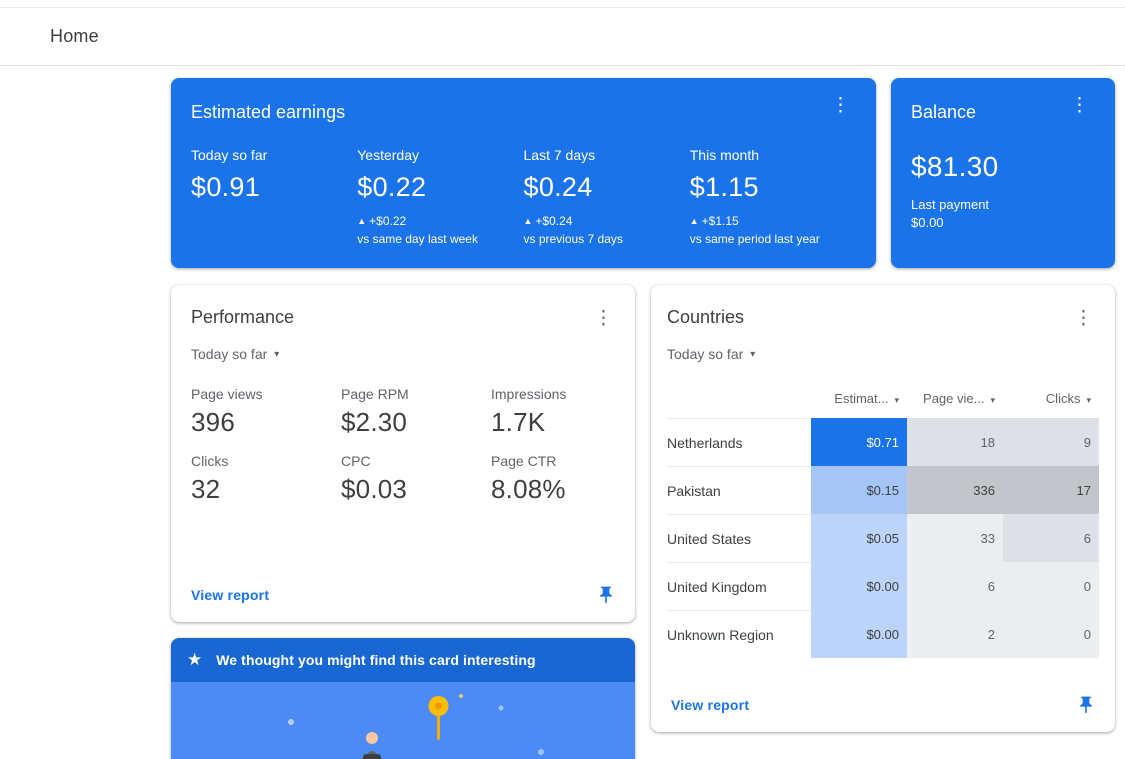 The height and width of the screenshot is (759, 1125). I want to click on clicks-cell: 6, so click(1051, 538).